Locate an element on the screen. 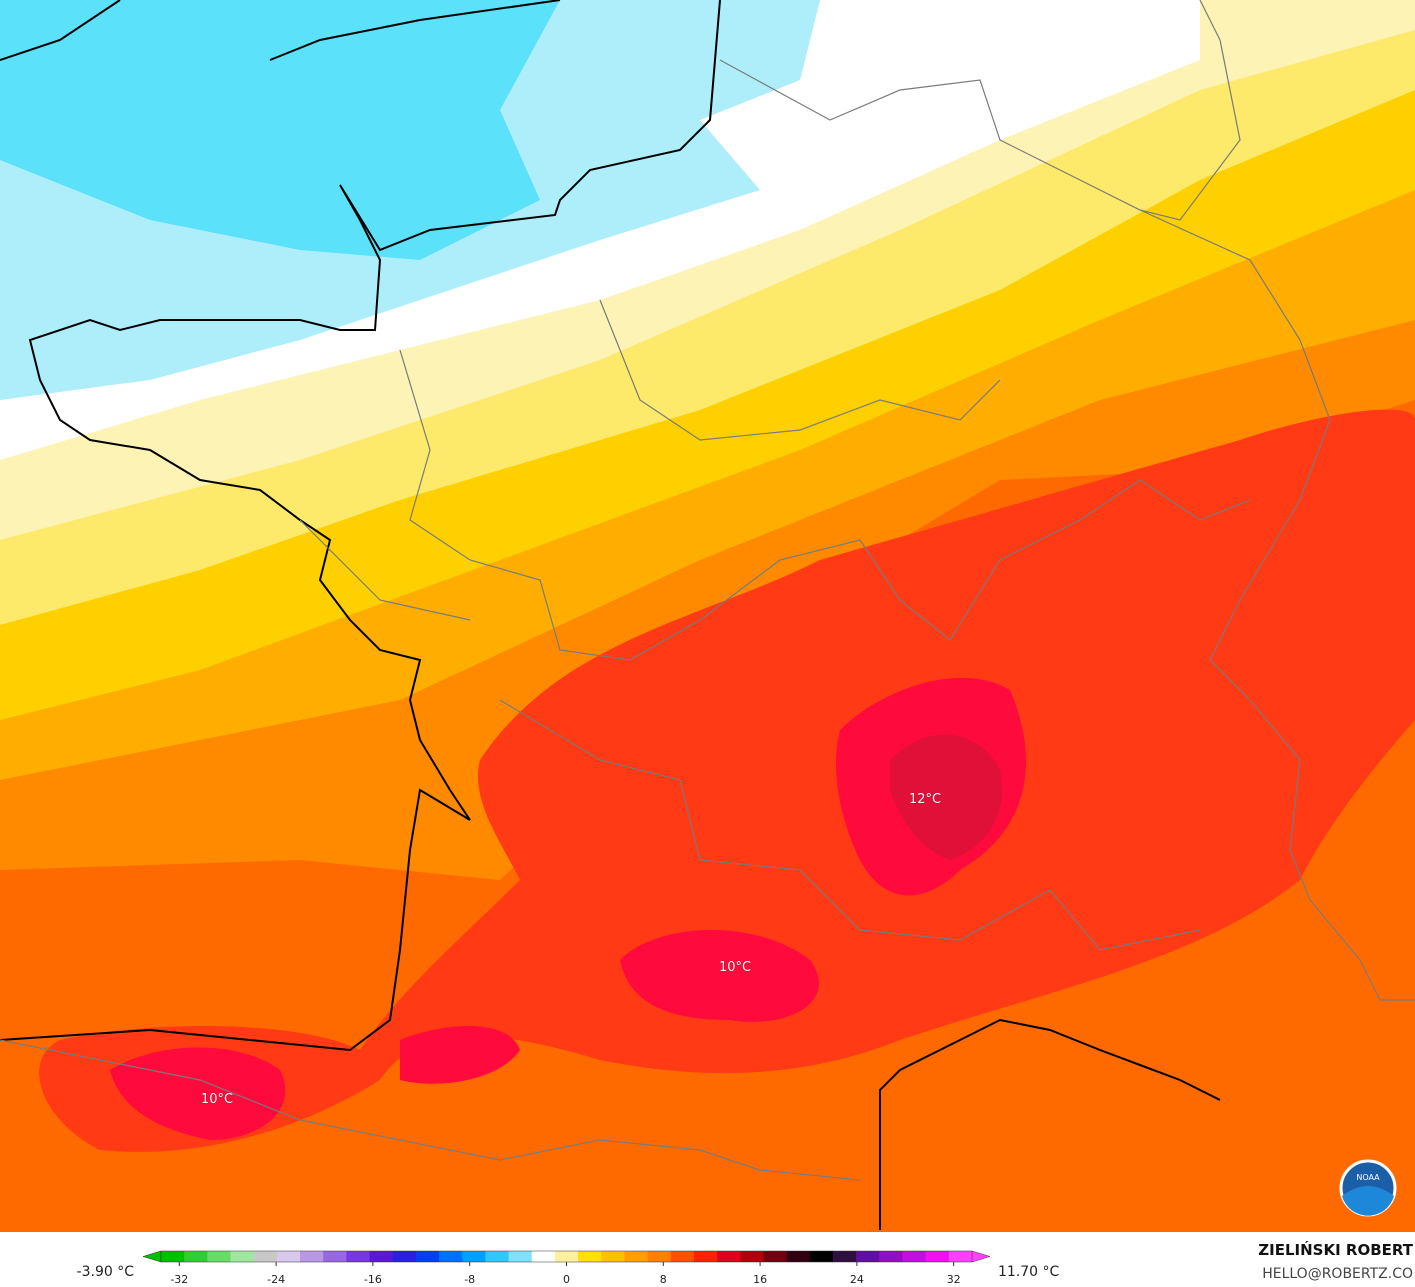 The width and height of the screenshot is (1415, 1287). colorbar-tick-label: -8 is located at coordinates (469, 1279).